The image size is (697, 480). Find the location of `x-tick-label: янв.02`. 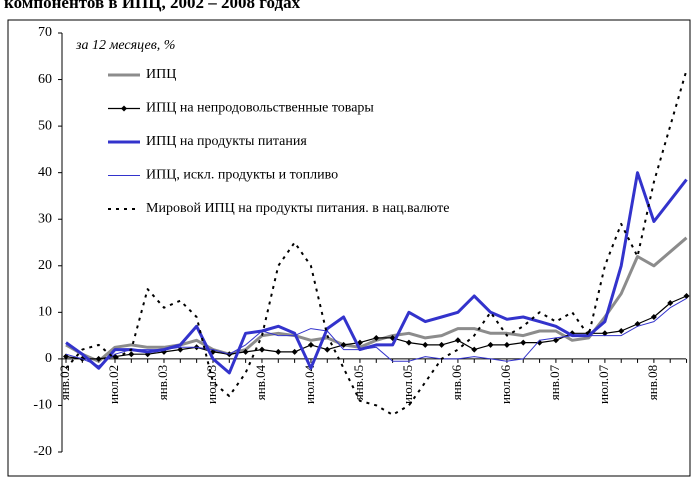

x-tick-label: янв.02 is located at coordinates (64, 382).